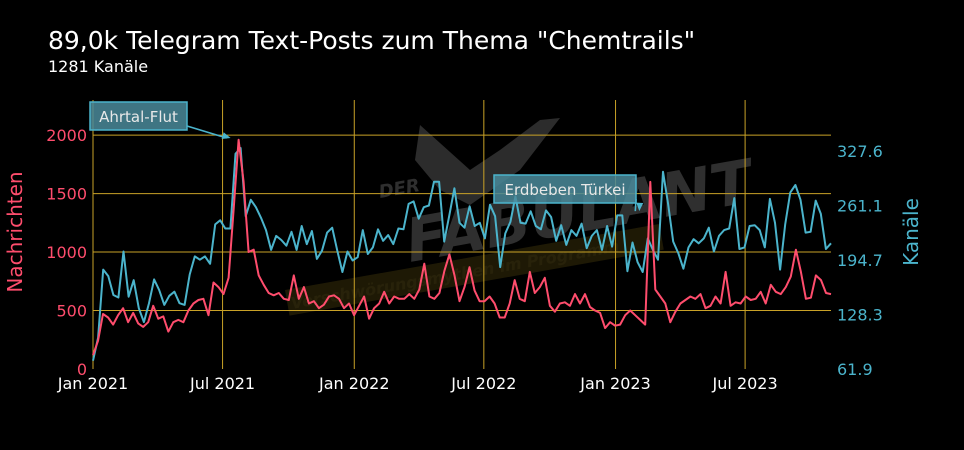  Describe the element at coordinates (483, 383) in the screenshot. I see `x-tick-label: Jul 2022` at that location.